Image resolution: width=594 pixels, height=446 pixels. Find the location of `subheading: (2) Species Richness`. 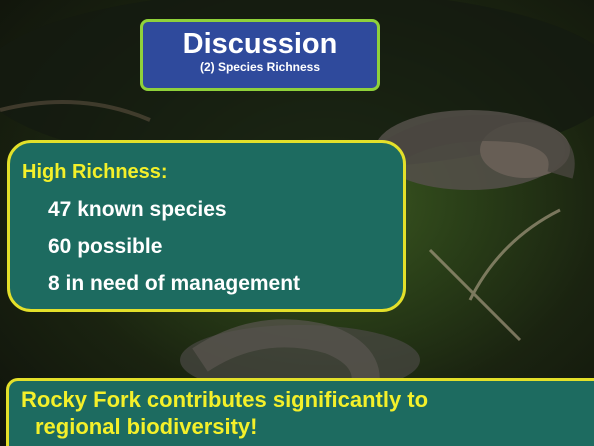

subheading: (2) Species Richness is located at coordinates (260, 67).